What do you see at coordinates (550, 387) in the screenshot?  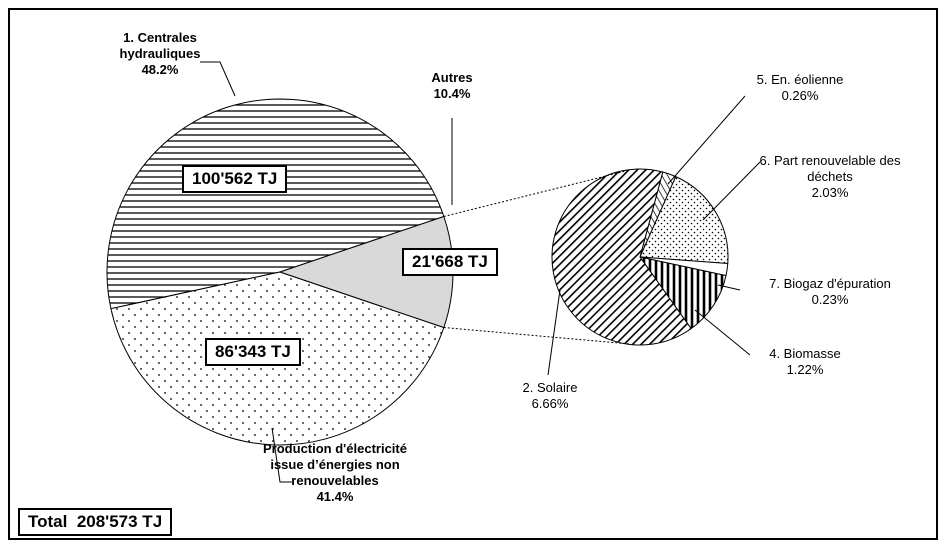 I see `sub-slice-name: 2. Solaire` at bounding box center [550, 387].